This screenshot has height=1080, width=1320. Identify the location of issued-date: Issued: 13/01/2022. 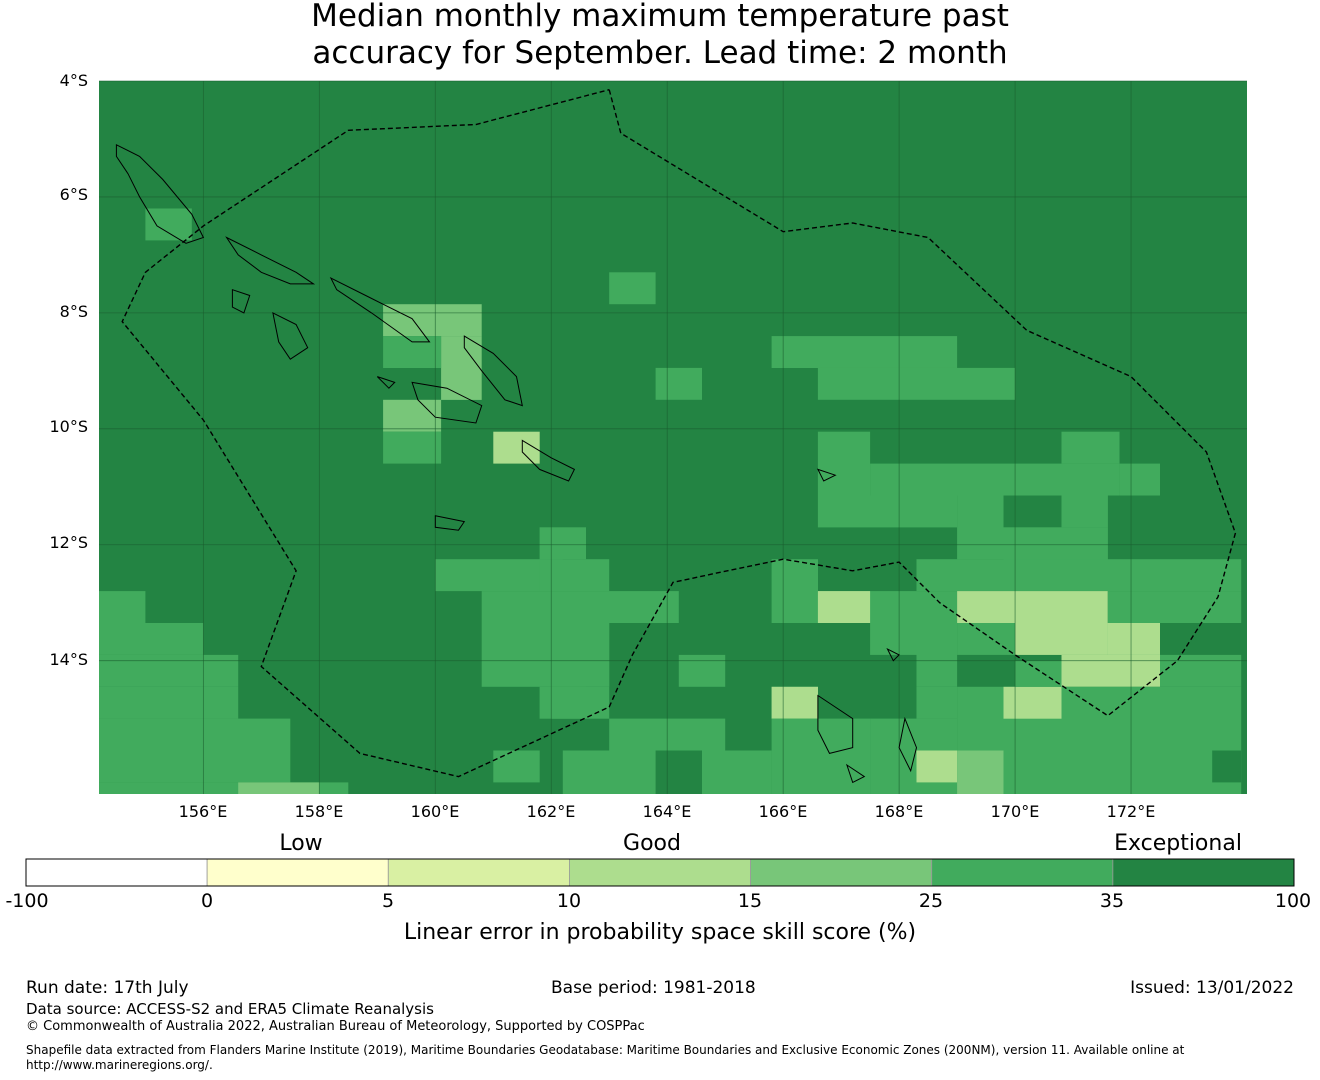
(1212, 988).